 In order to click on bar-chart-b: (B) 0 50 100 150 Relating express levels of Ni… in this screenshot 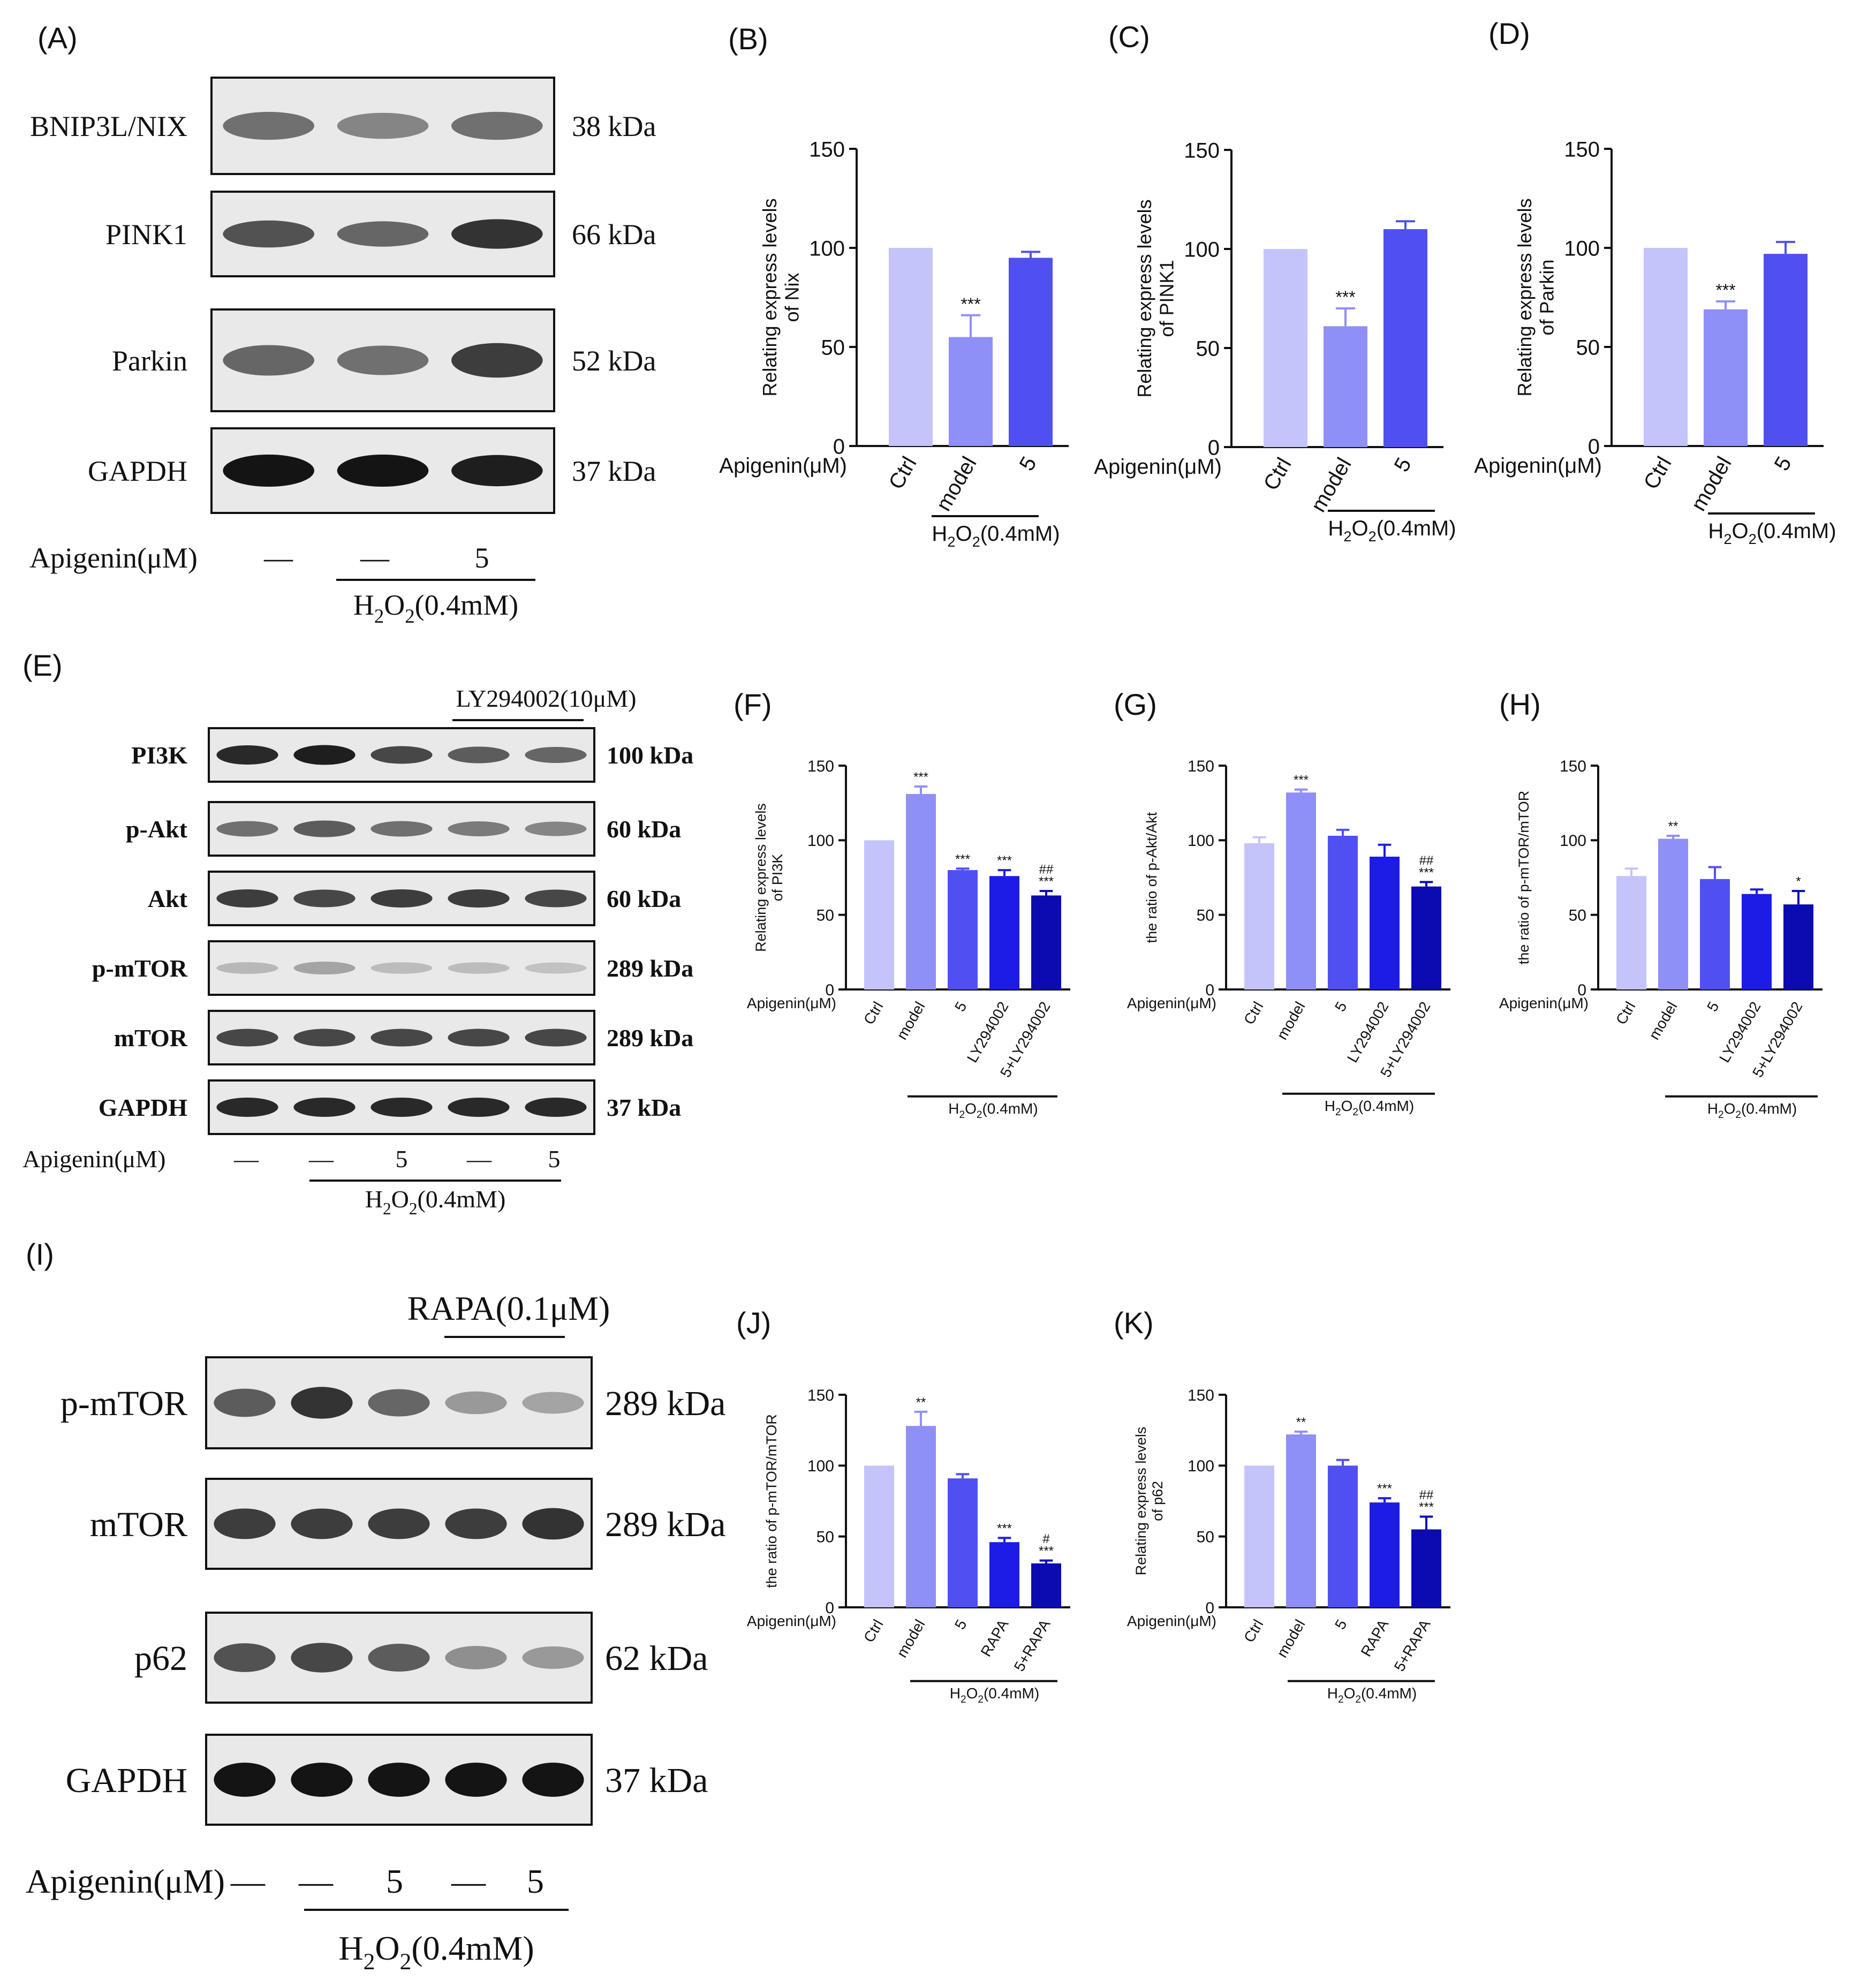, I will do `click(894, 286)`.